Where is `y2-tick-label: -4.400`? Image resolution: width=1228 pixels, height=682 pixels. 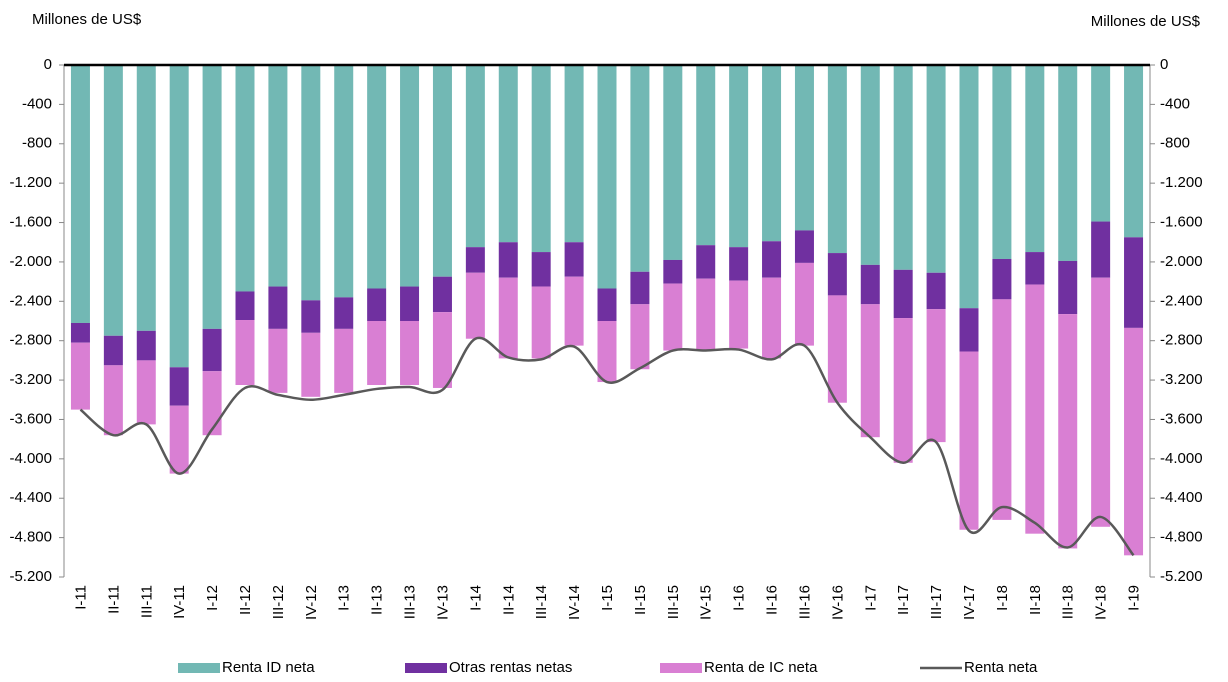
y2-tick-label: -4.400 is located at coordinates (1181, 497).